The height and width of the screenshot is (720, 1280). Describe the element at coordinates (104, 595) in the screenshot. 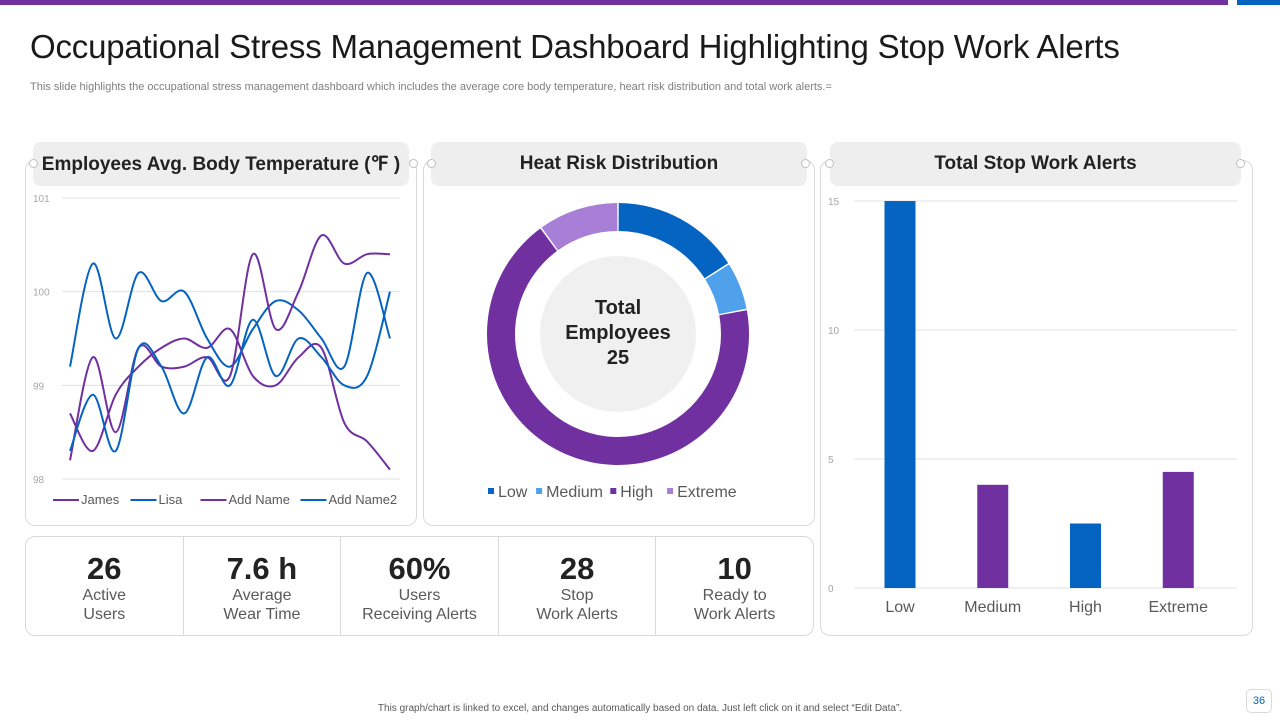

I see `kpi-label: Active` at that location.